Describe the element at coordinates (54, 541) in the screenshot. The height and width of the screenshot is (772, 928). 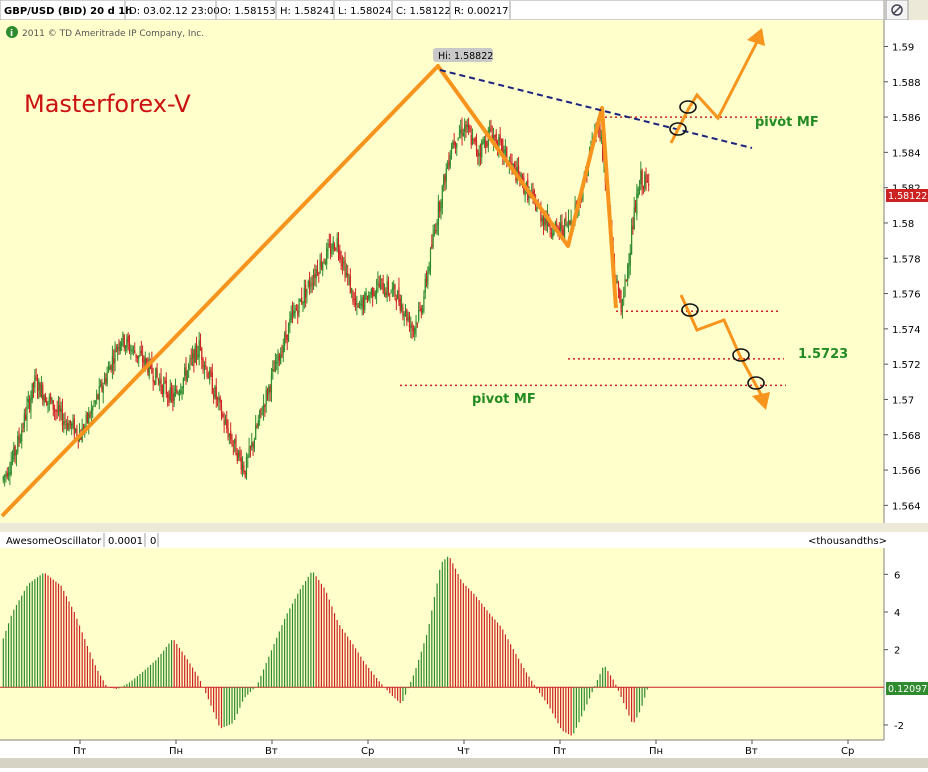
I see `oscillator-name: AwesomeOscillator` at that location.